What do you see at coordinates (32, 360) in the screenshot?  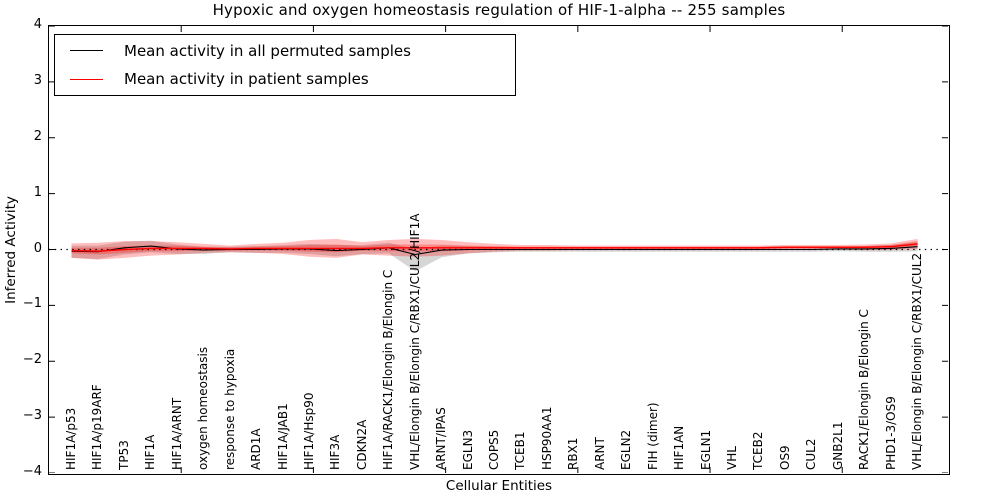 I see `y-tick-label: −2` at bounding box center [32, 360].